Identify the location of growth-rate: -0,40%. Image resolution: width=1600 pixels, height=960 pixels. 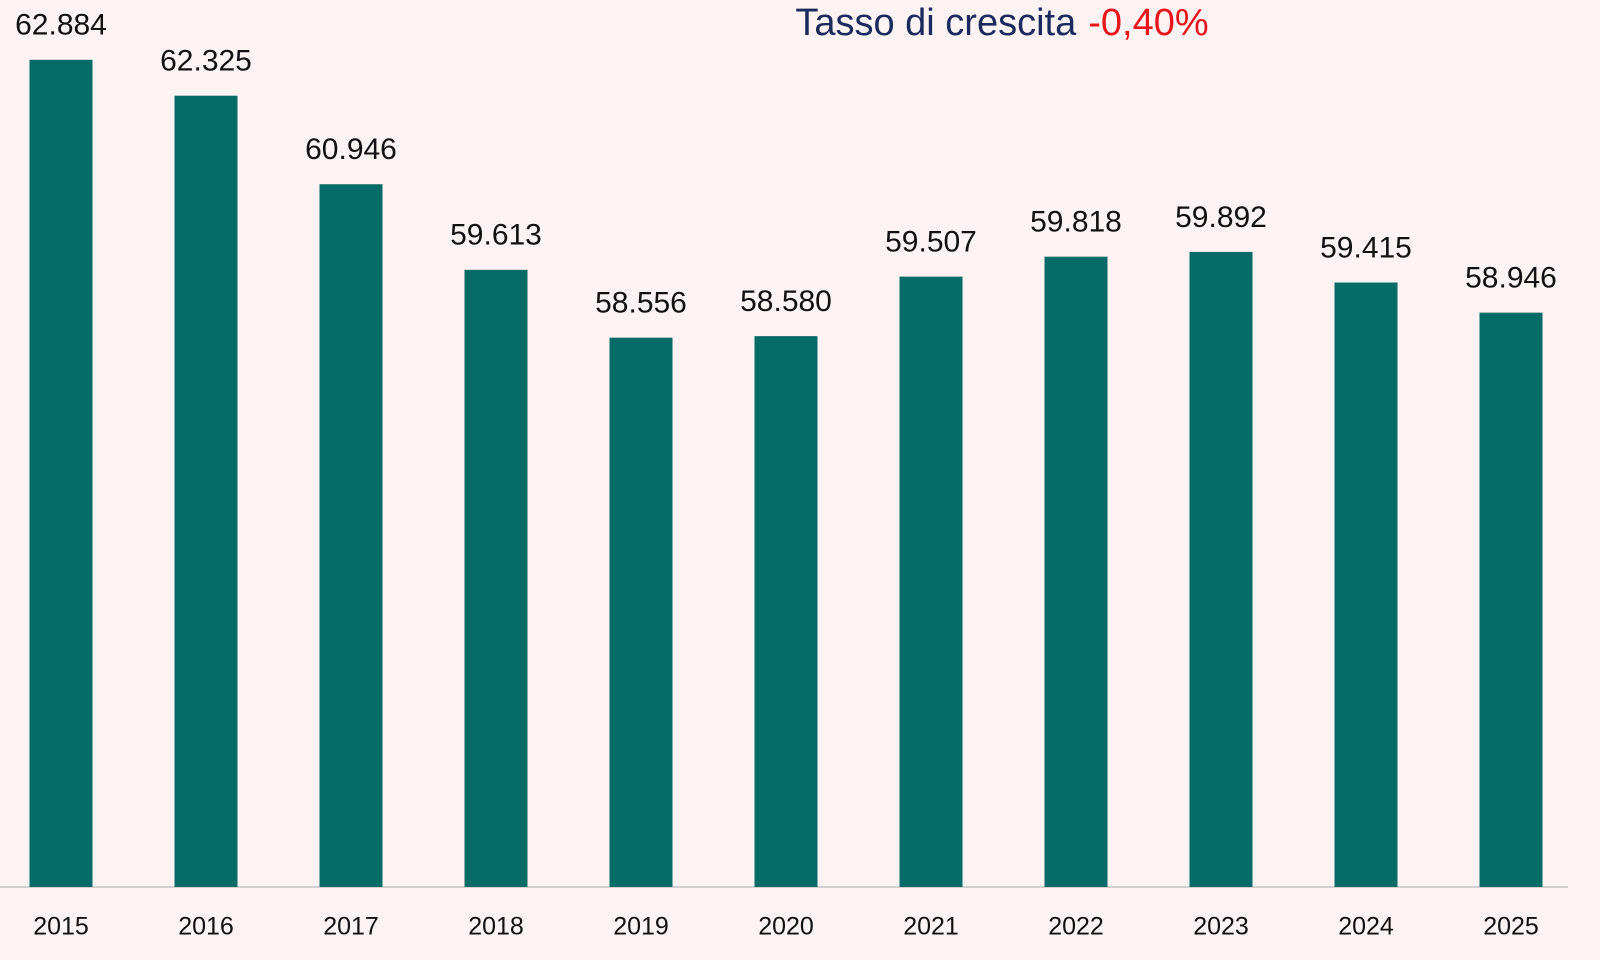
(1148, 23).